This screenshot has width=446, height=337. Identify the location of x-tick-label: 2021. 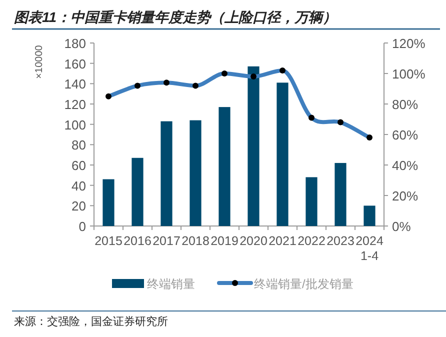
(282, 241).